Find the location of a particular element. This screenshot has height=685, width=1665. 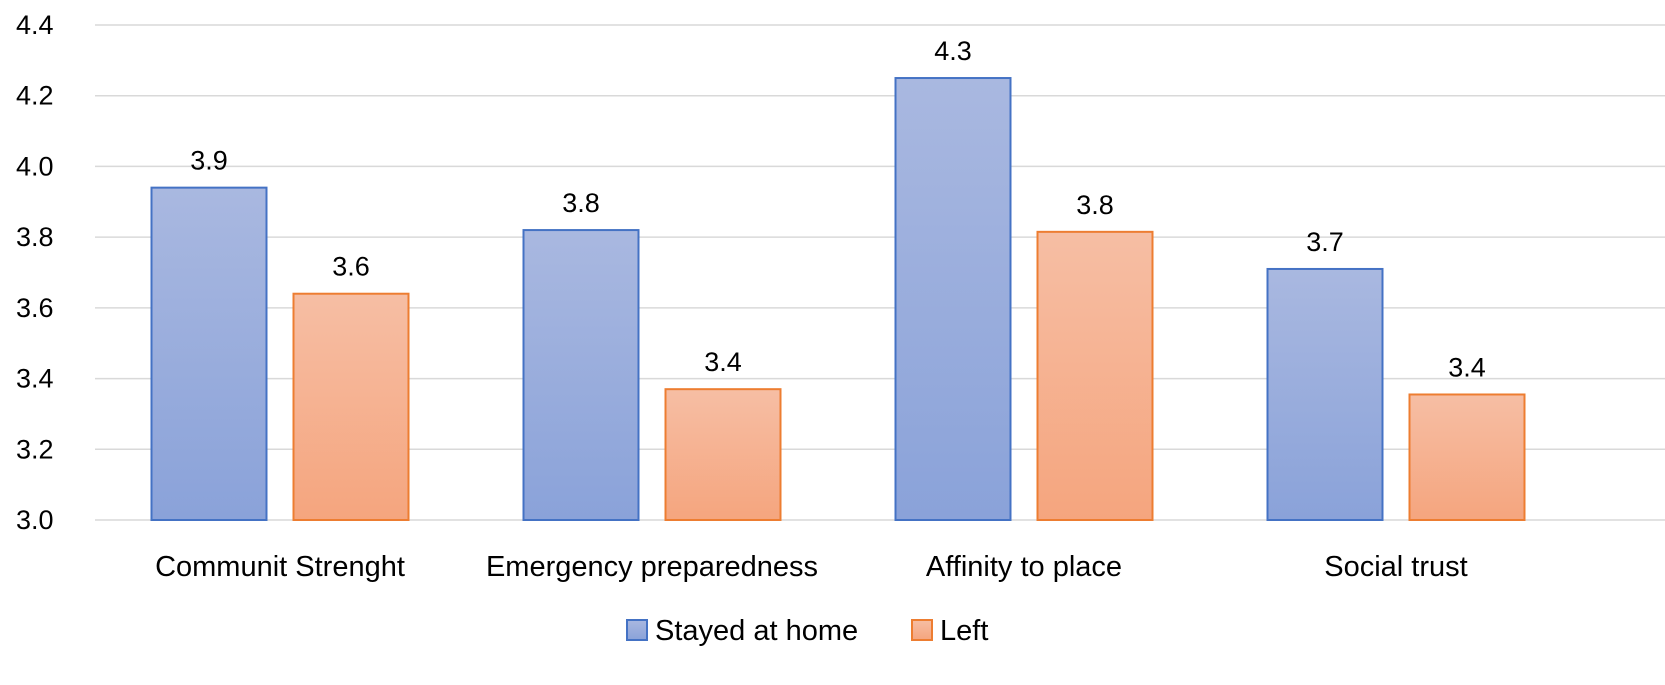

data-label: 4.3 is located at coordinates (953, 51).